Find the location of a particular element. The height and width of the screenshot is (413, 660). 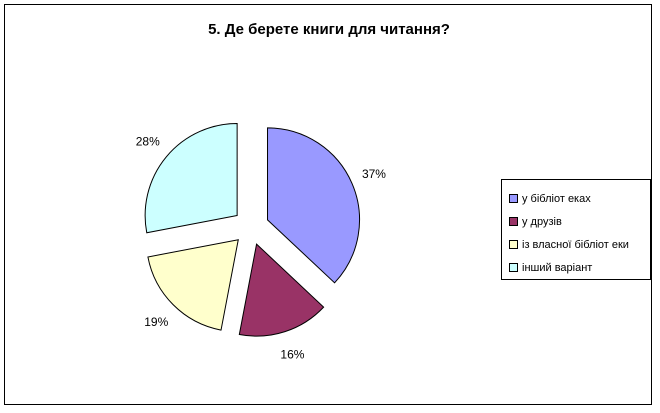

legend-label: у бібліот еках is located at coordinates (556, 198).